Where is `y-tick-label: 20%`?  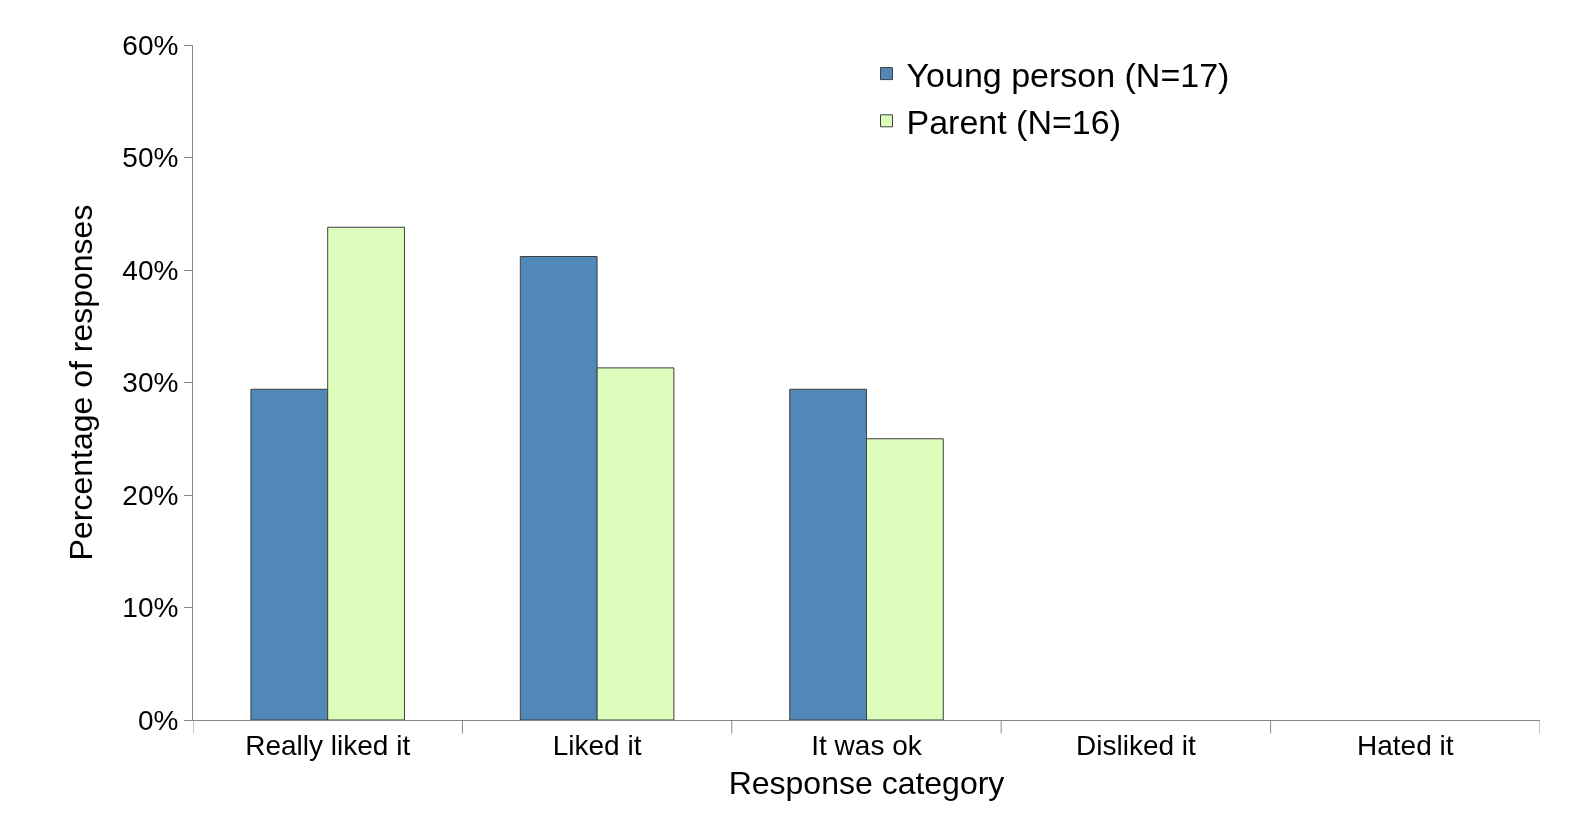 y-tick-label: 20% is located at coordinates (150, 495).